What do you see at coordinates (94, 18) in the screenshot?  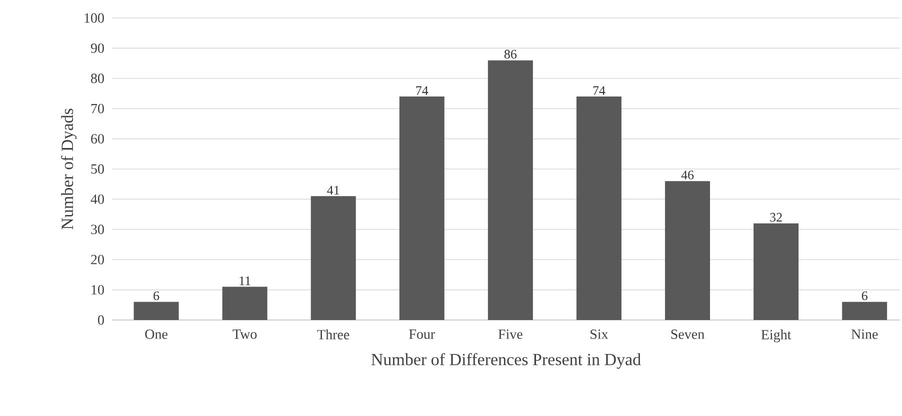 I see `y-tick-label: 100` at bounding box center [94, 18].